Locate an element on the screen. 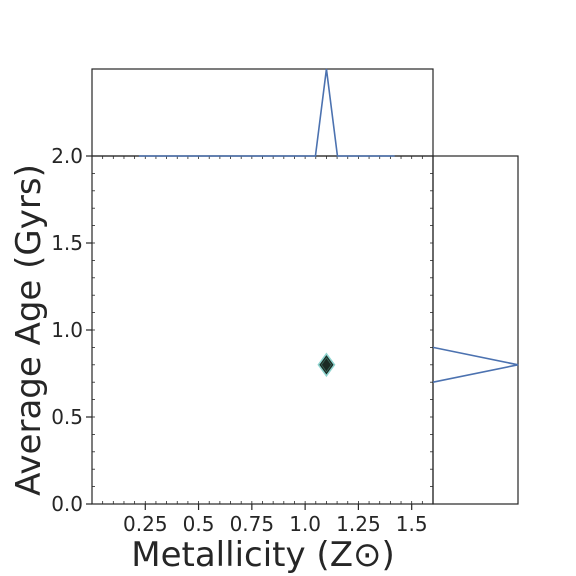 This screenshot has width=576, height=576. y-axis-label: Average Age (Gyrs) is located at coordinates (29, 330).